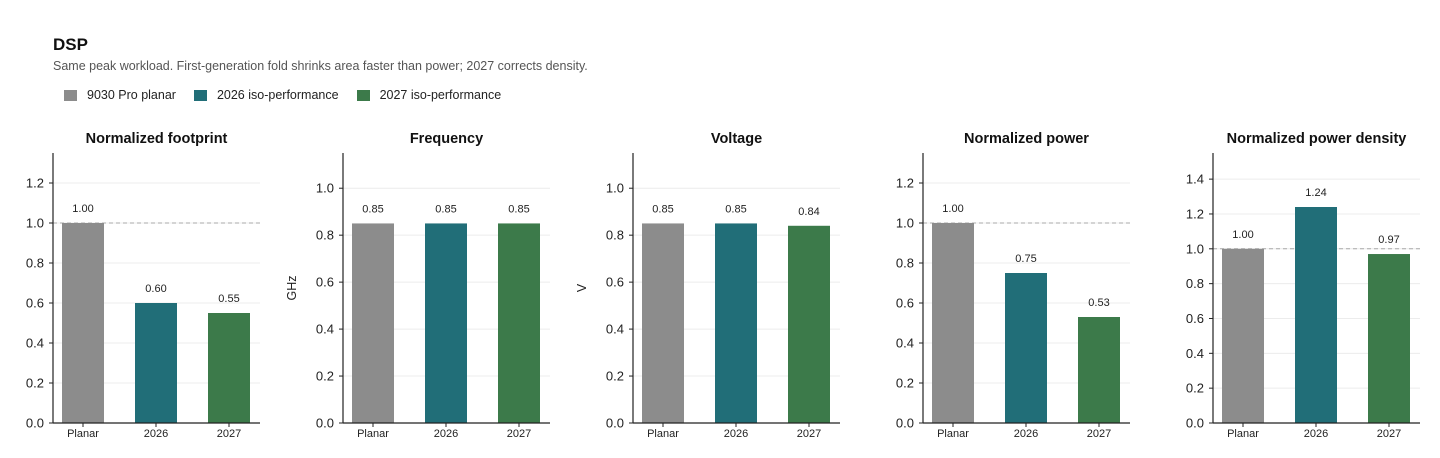  What do you see at coordinates (615, 282) in the screenshot?
I see `voltage-ytick-label: 0.6` at bounding box center [615, 282].